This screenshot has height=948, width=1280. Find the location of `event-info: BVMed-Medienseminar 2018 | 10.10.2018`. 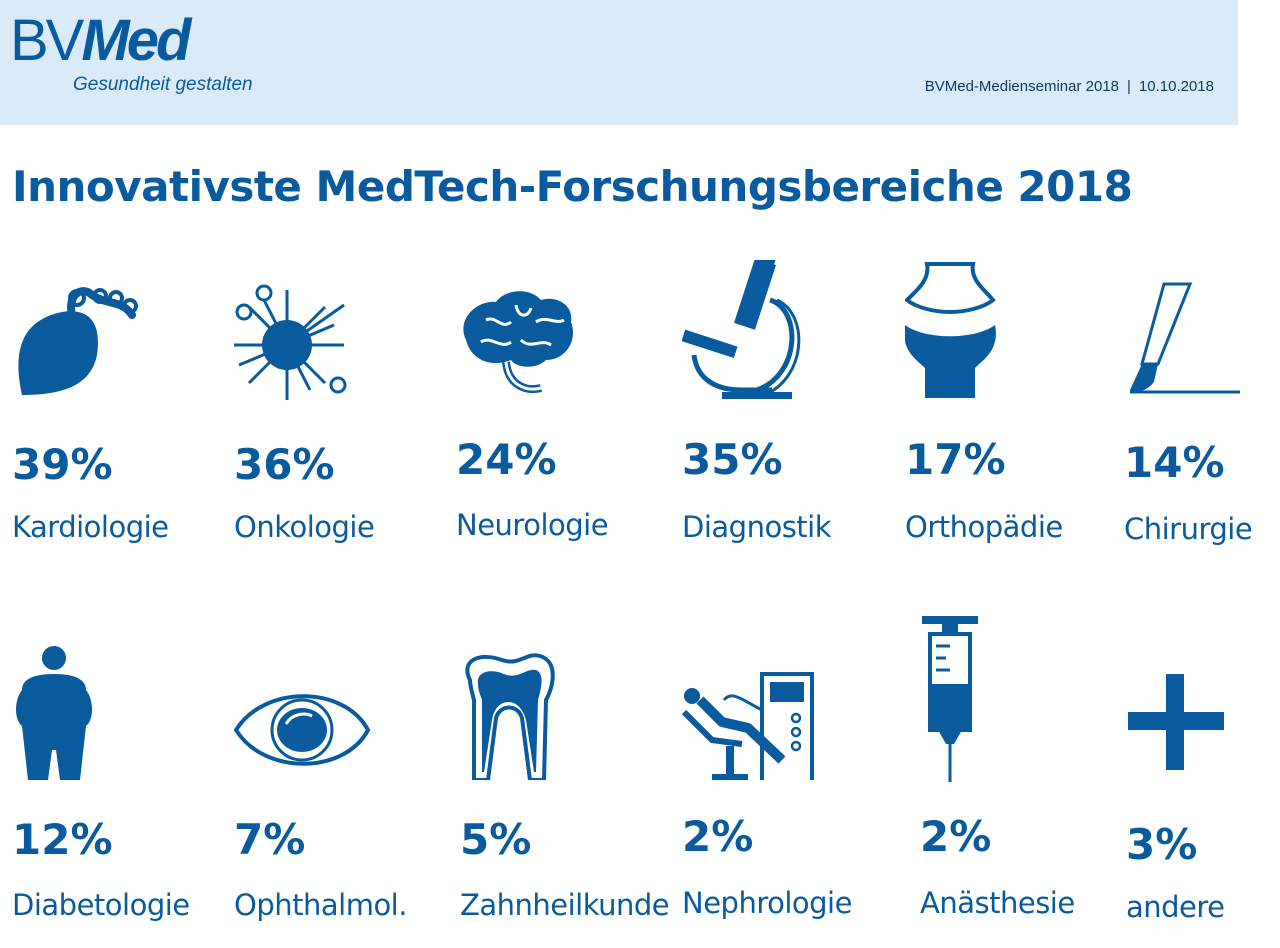

event-info: BVMed-Medienseminar 2018 | 10.10.2018 is located at coordinates (1069, 86).